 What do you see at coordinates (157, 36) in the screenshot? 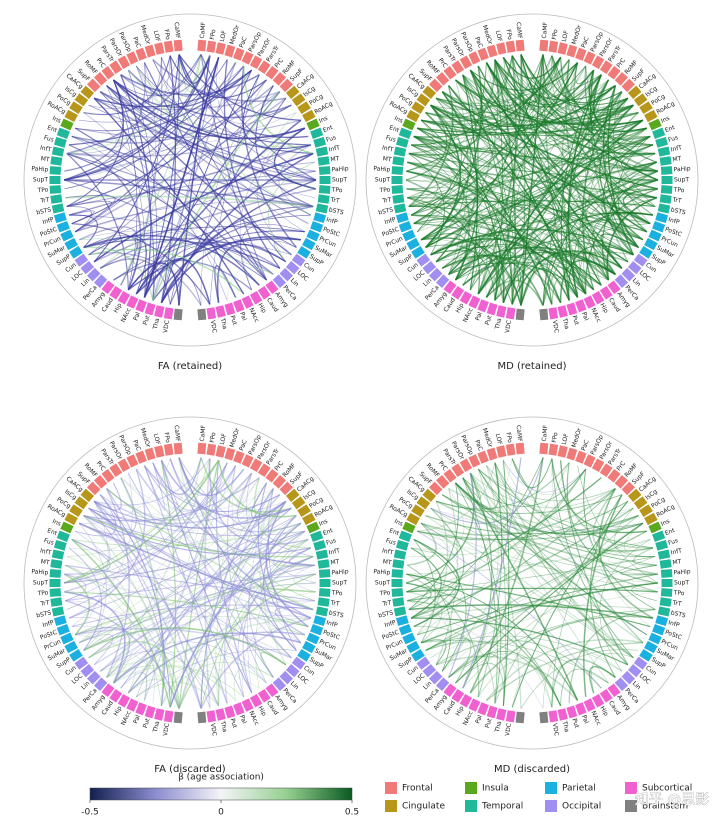
I see `region-label: LOF` at bounding box center [157, 36].